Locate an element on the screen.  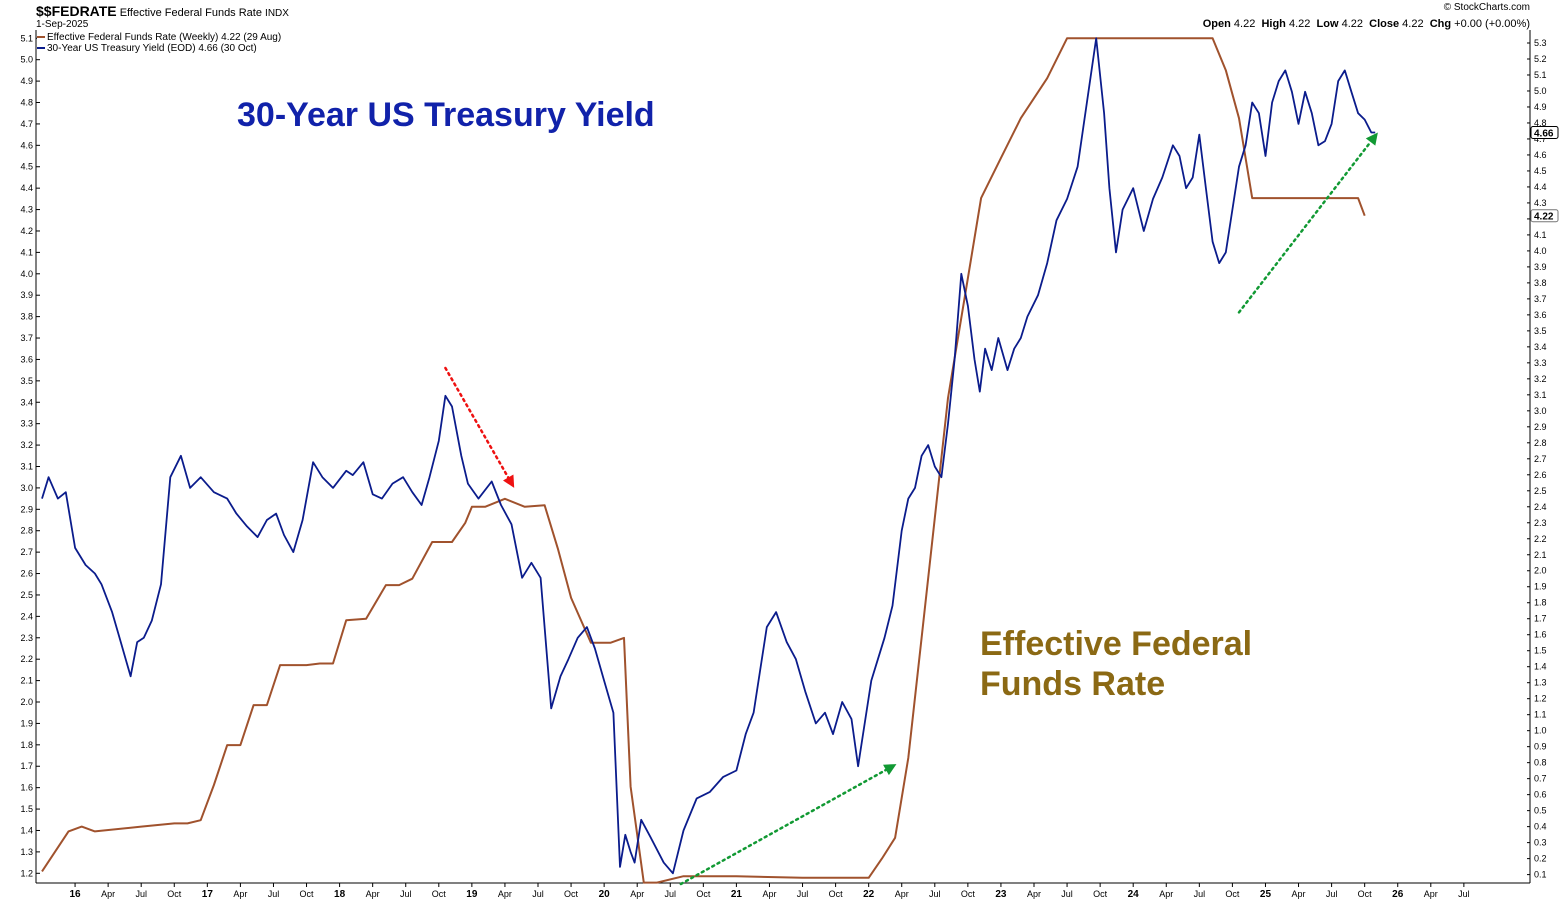
left-tick-label: 2.9 is located at coordinates (26, 509).